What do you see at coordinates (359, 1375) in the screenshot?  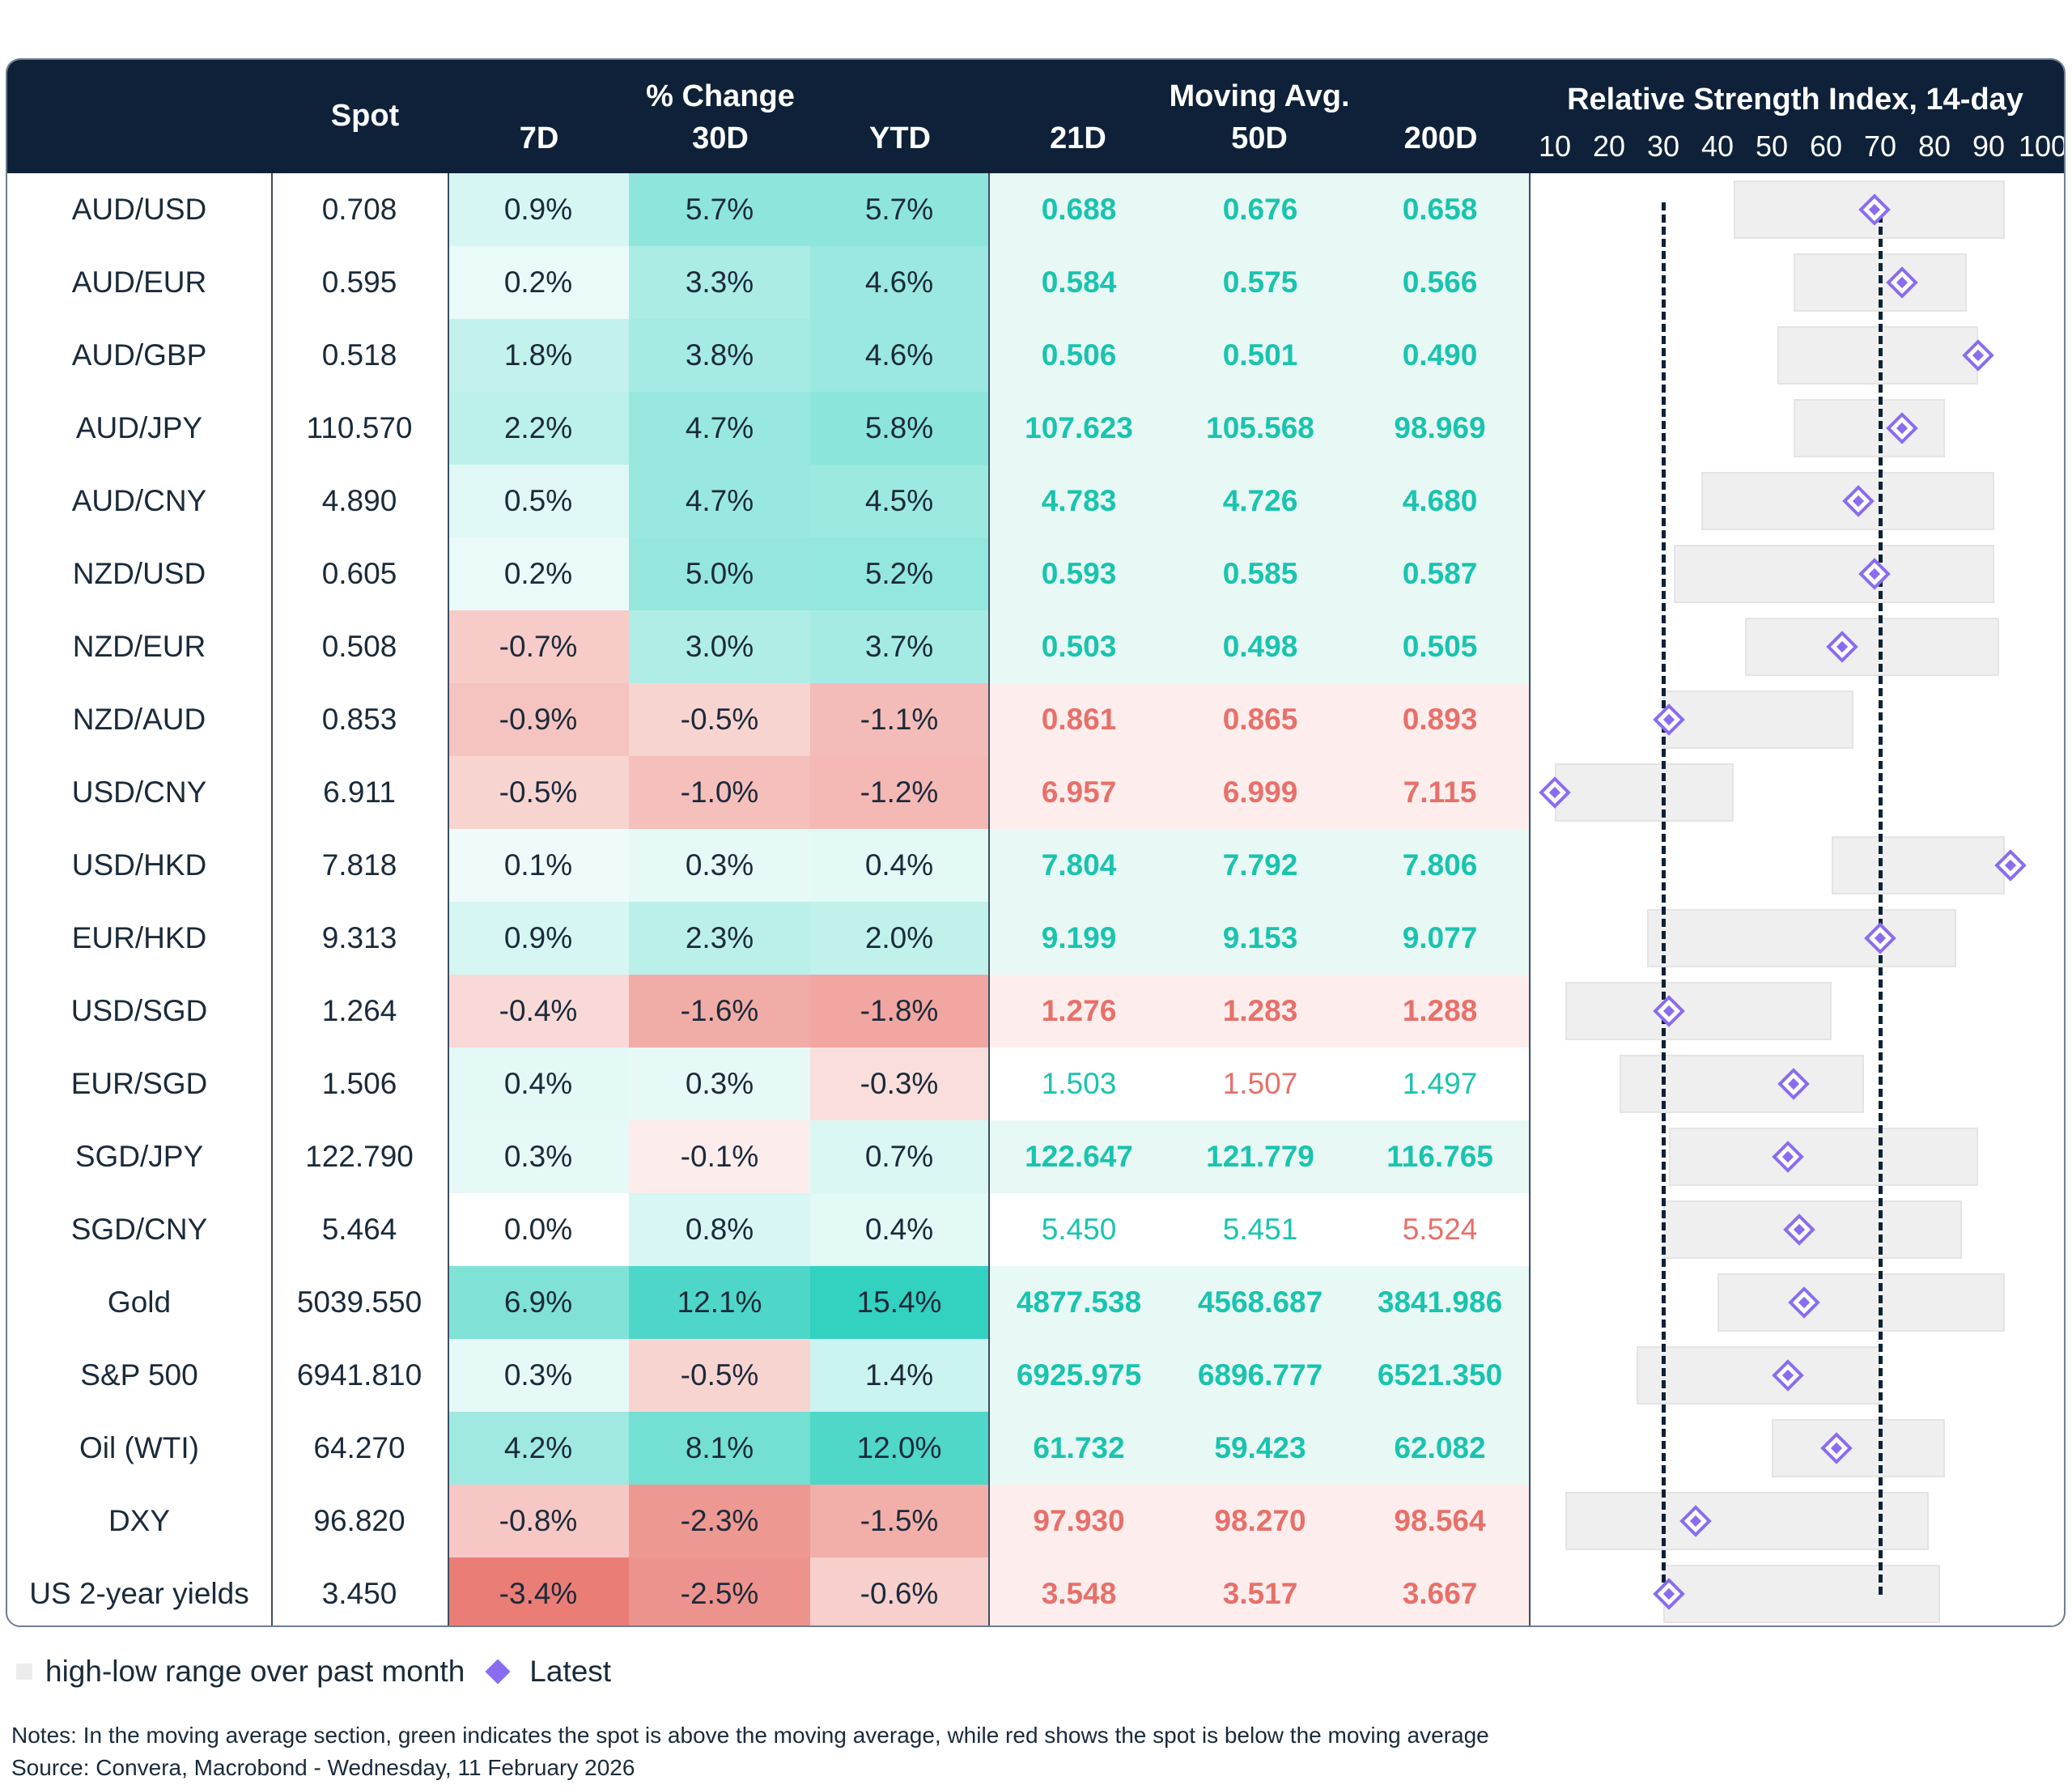 I see `spot-value: 6941.810` at bounding box center [359, 1375].